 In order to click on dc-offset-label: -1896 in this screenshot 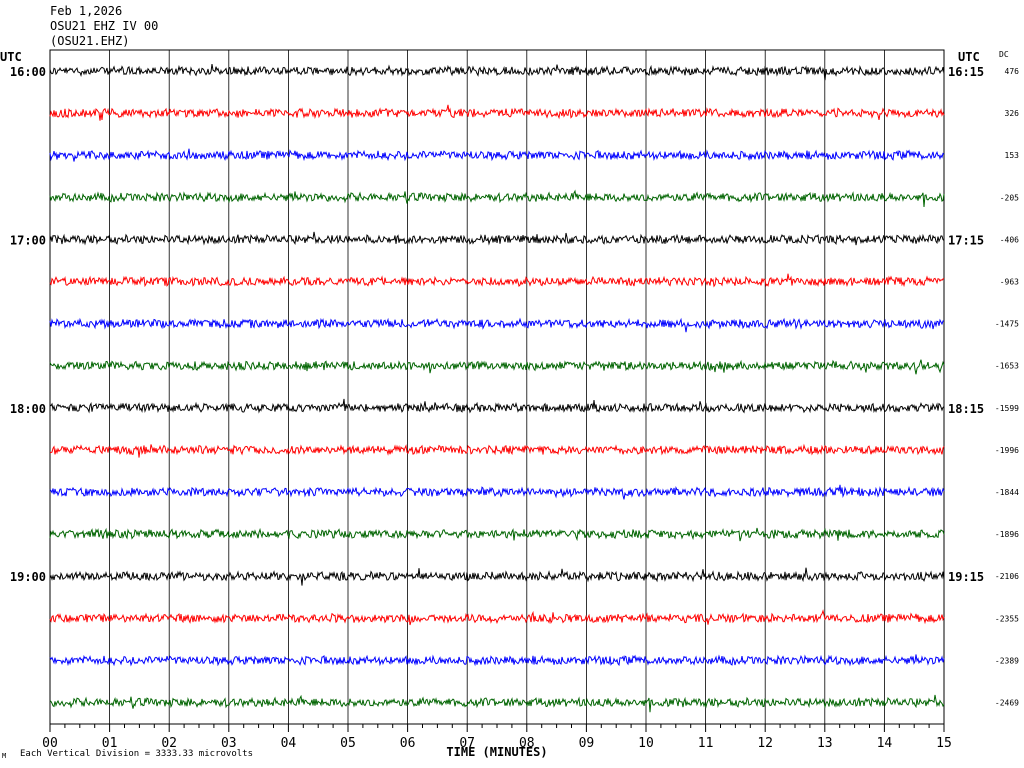, I will do `click(1007, 534)`.